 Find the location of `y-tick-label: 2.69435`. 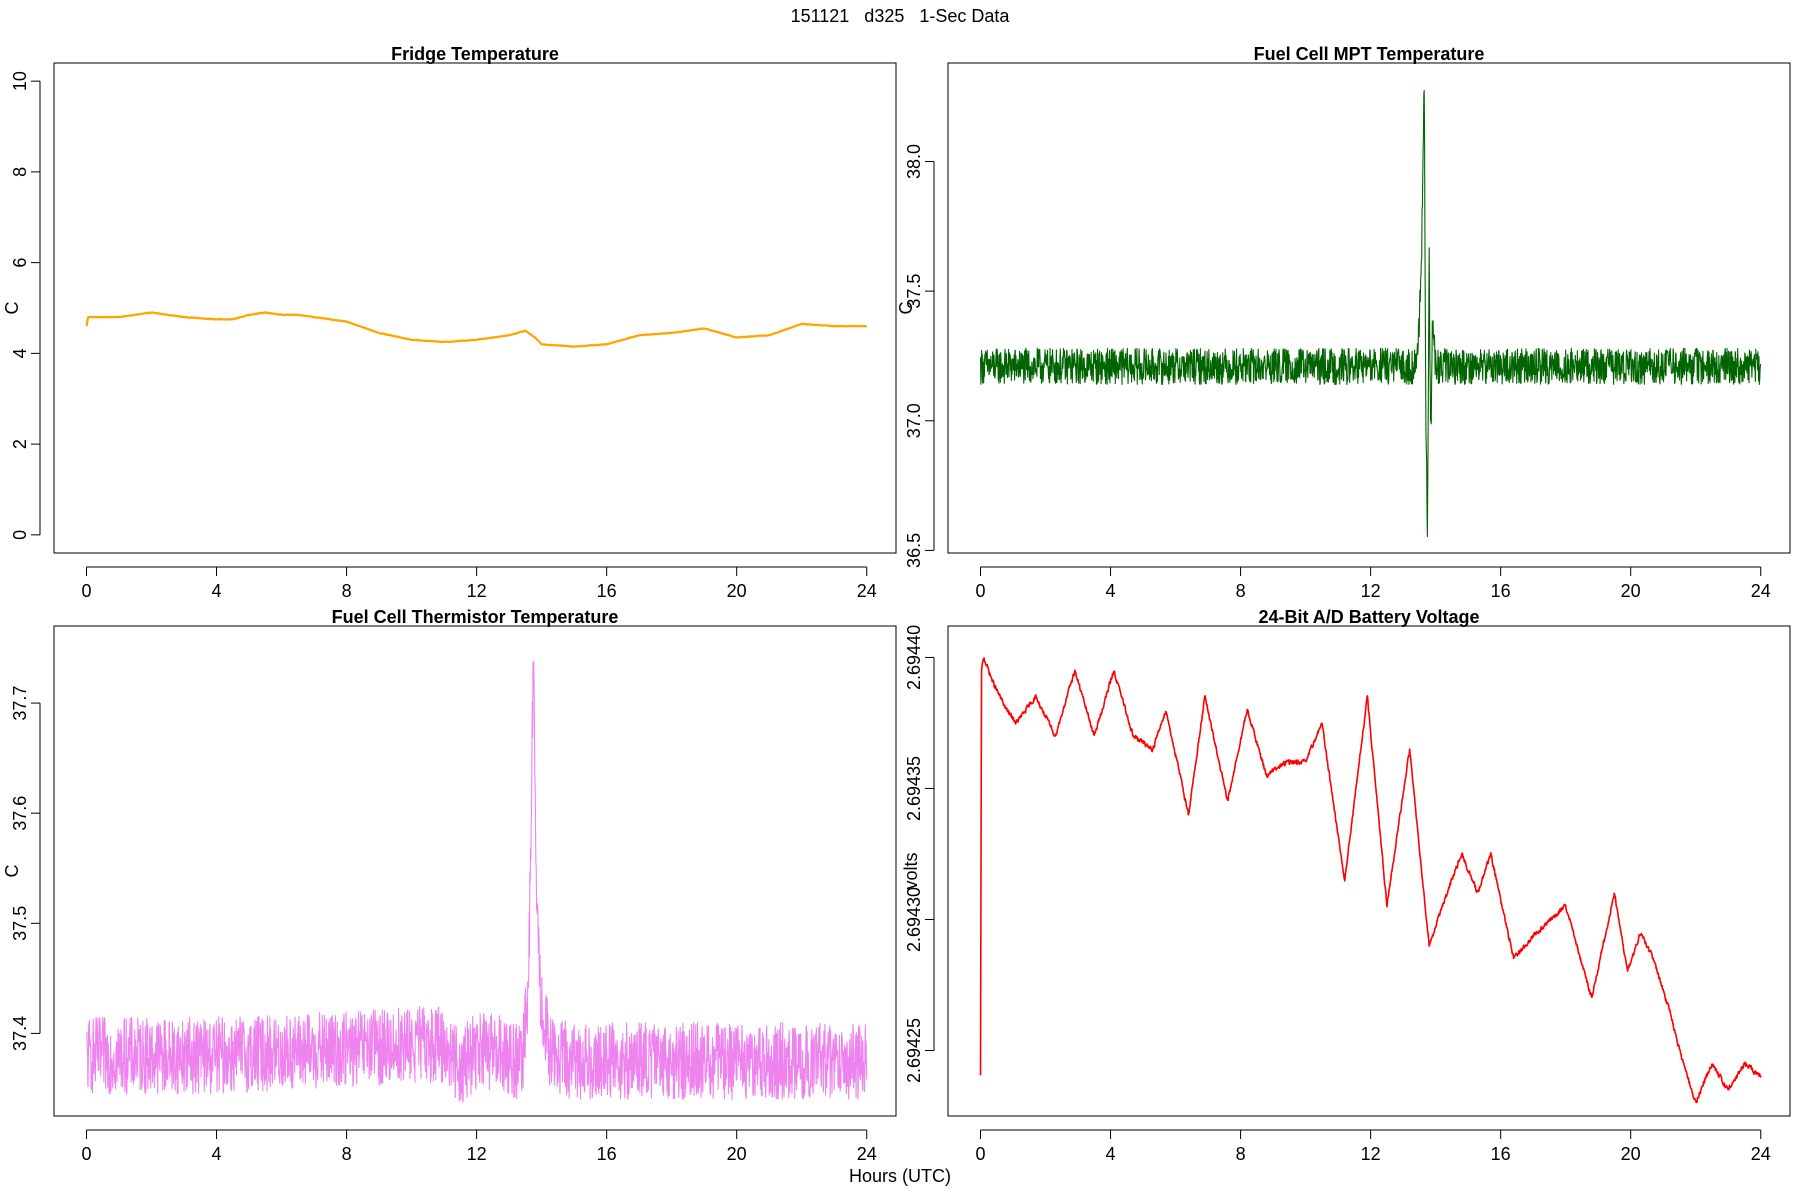

y-tick-label: 2.69435 is located at coordinates (914, 788).